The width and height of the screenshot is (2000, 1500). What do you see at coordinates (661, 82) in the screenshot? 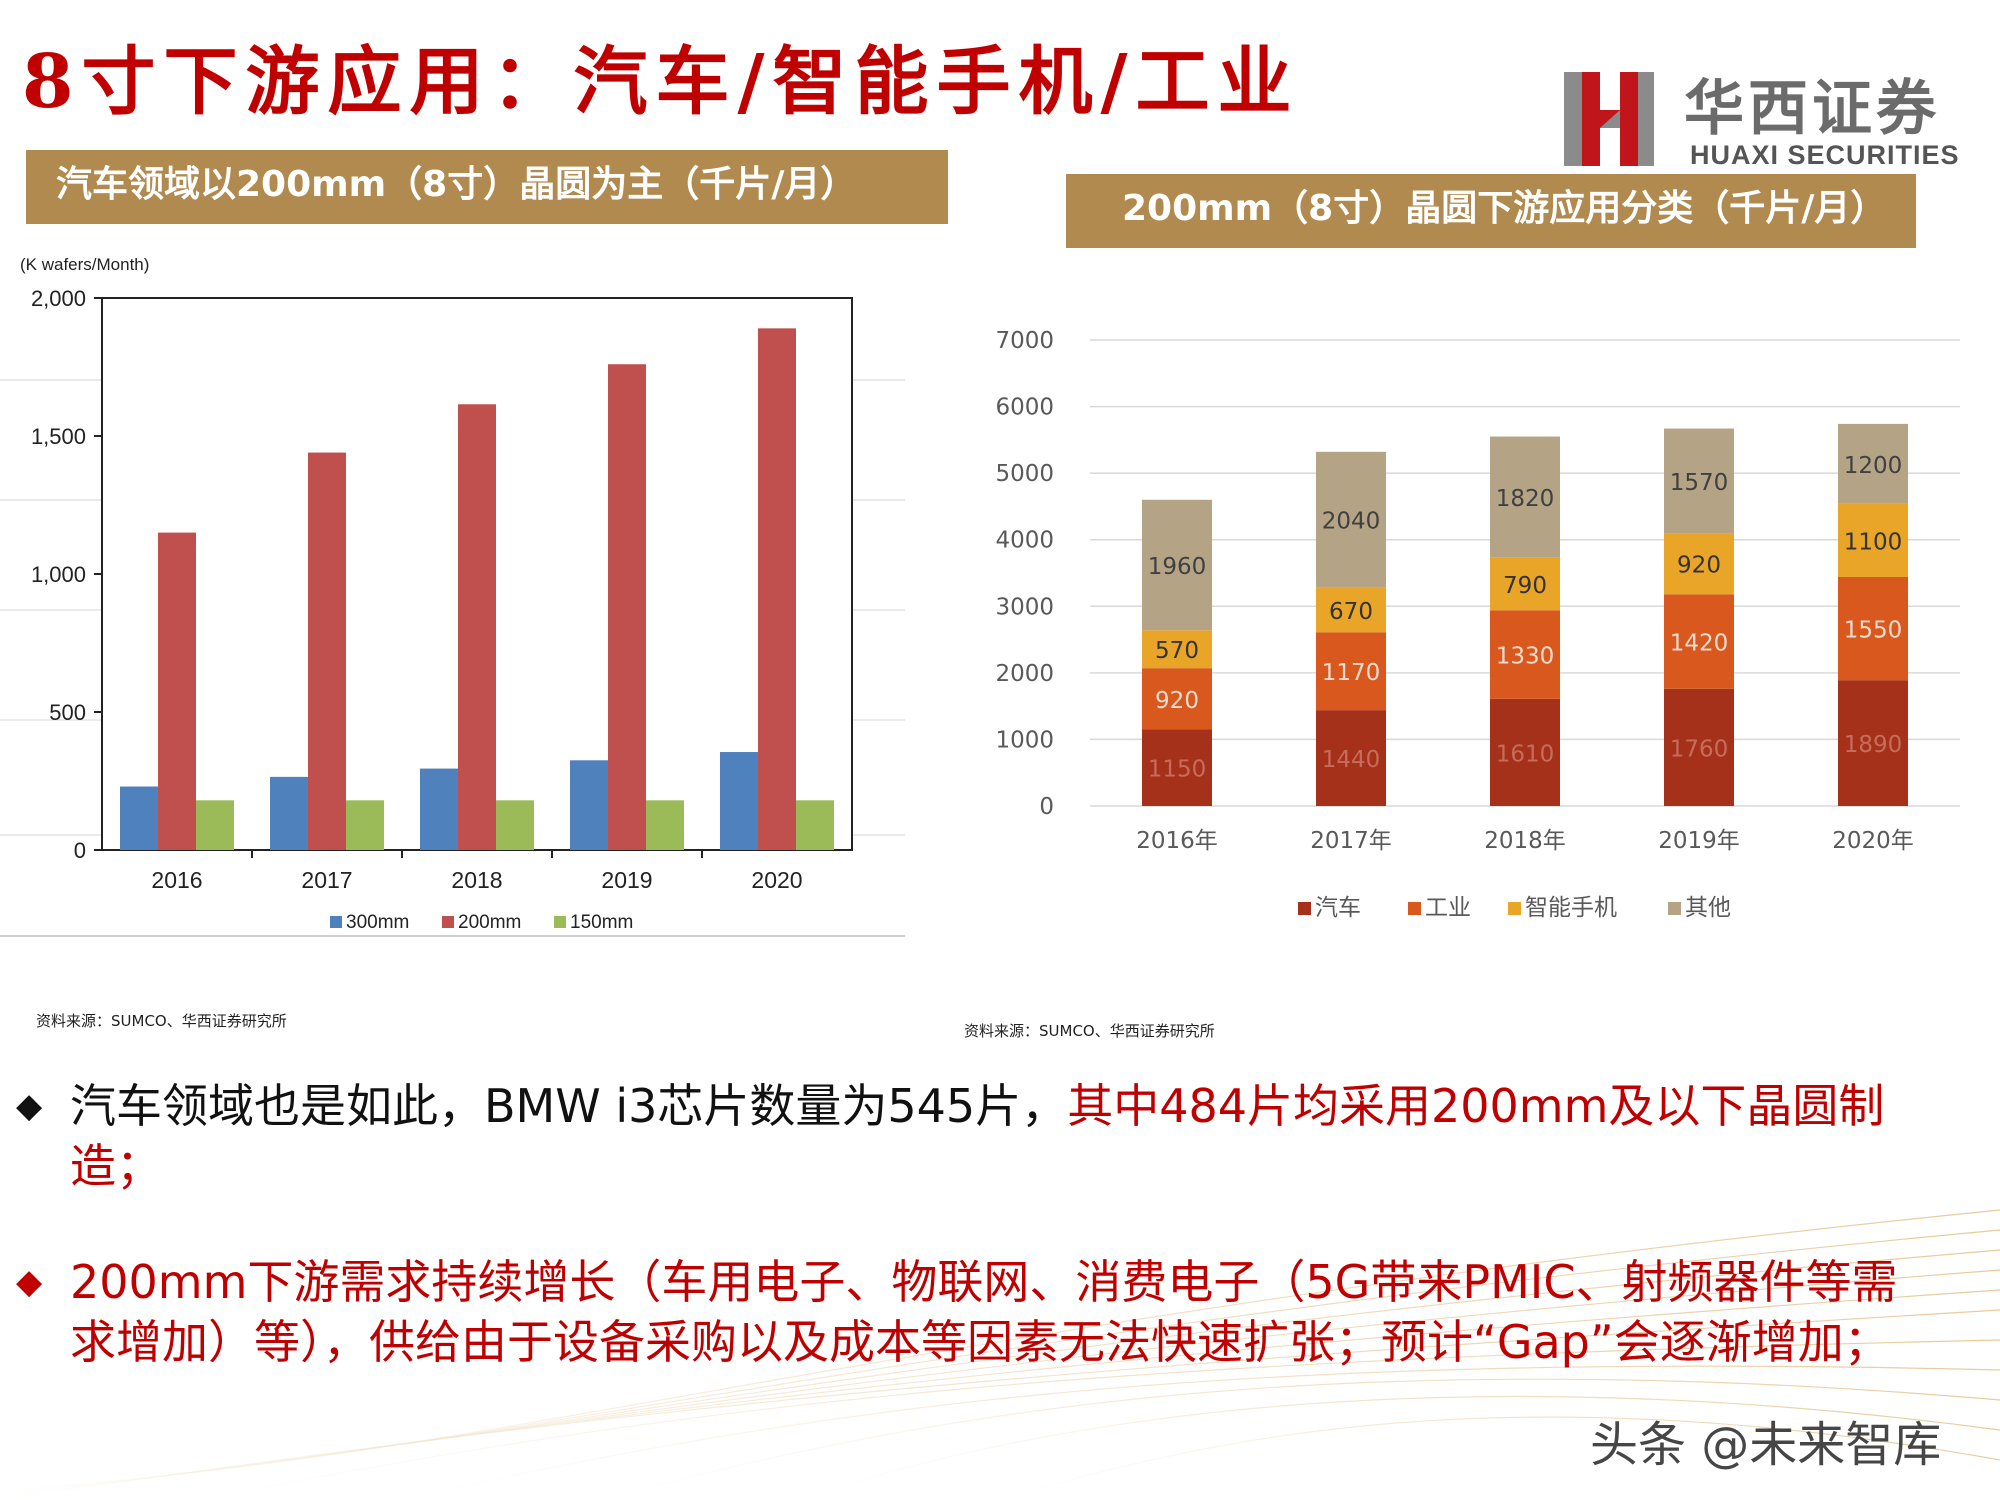
I see `page-title: 8寸下游应用：汽车/智能手机/工业` at bounding box center [661, 82].